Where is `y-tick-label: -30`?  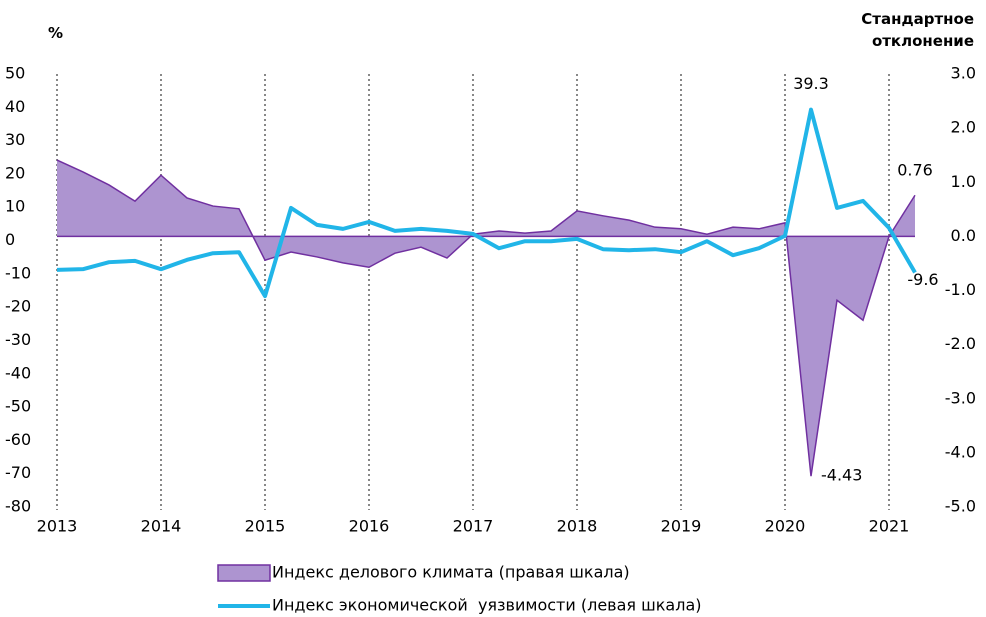 y-tick-label: -30 is located at coordinates (18, 339).